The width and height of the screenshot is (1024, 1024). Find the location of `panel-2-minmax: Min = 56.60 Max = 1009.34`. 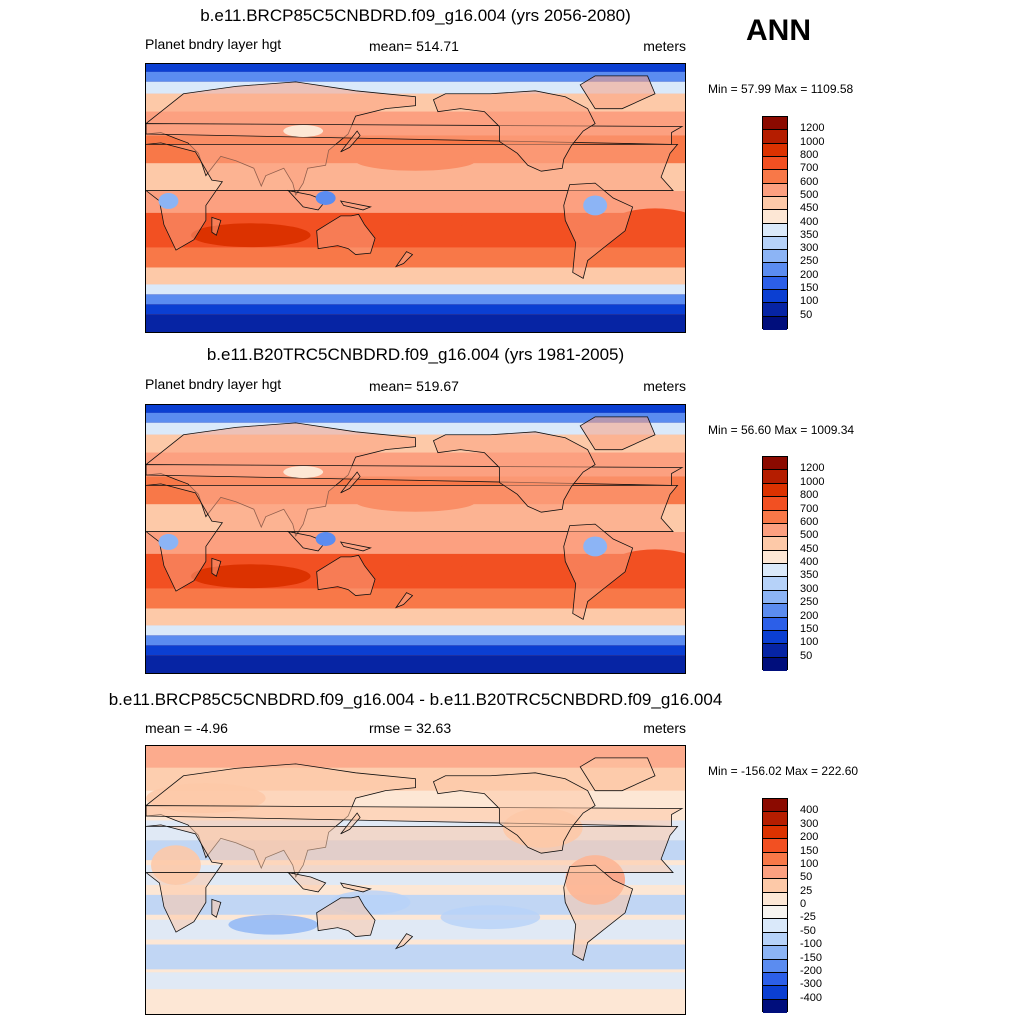

panel-2-minmax: Min = 56.60 Max = 1009.34 is located at coordinates (781, 430).